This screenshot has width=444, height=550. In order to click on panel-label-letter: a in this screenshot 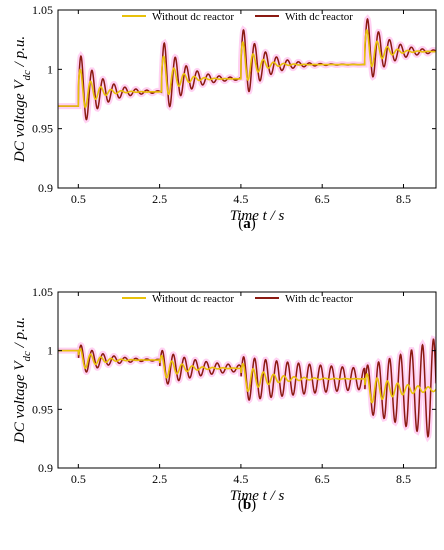, I will do `click(247, 224)`.